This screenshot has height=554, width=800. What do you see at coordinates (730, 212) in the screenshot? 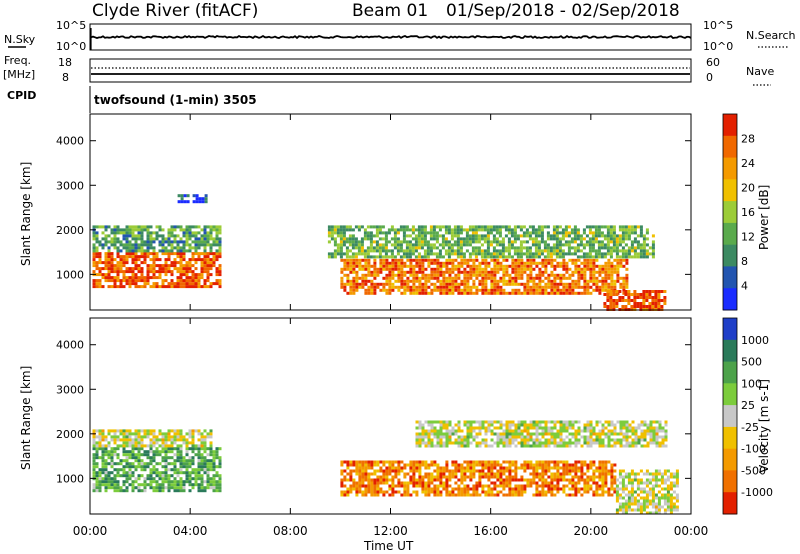
I see `colorbar-frame` at bounding box center [730, 212].